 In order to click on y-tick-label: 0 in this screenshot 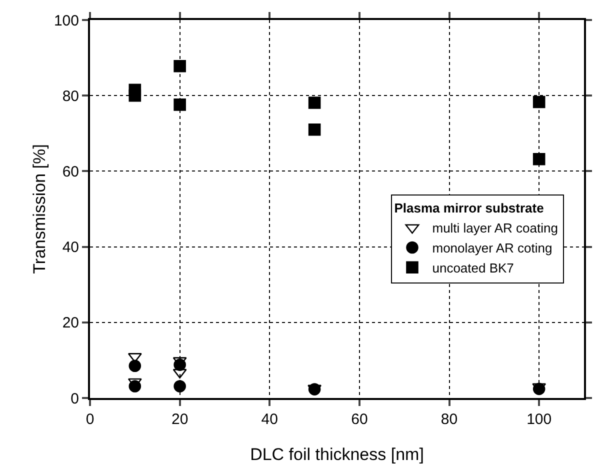, I will do `click(74, 399)`.